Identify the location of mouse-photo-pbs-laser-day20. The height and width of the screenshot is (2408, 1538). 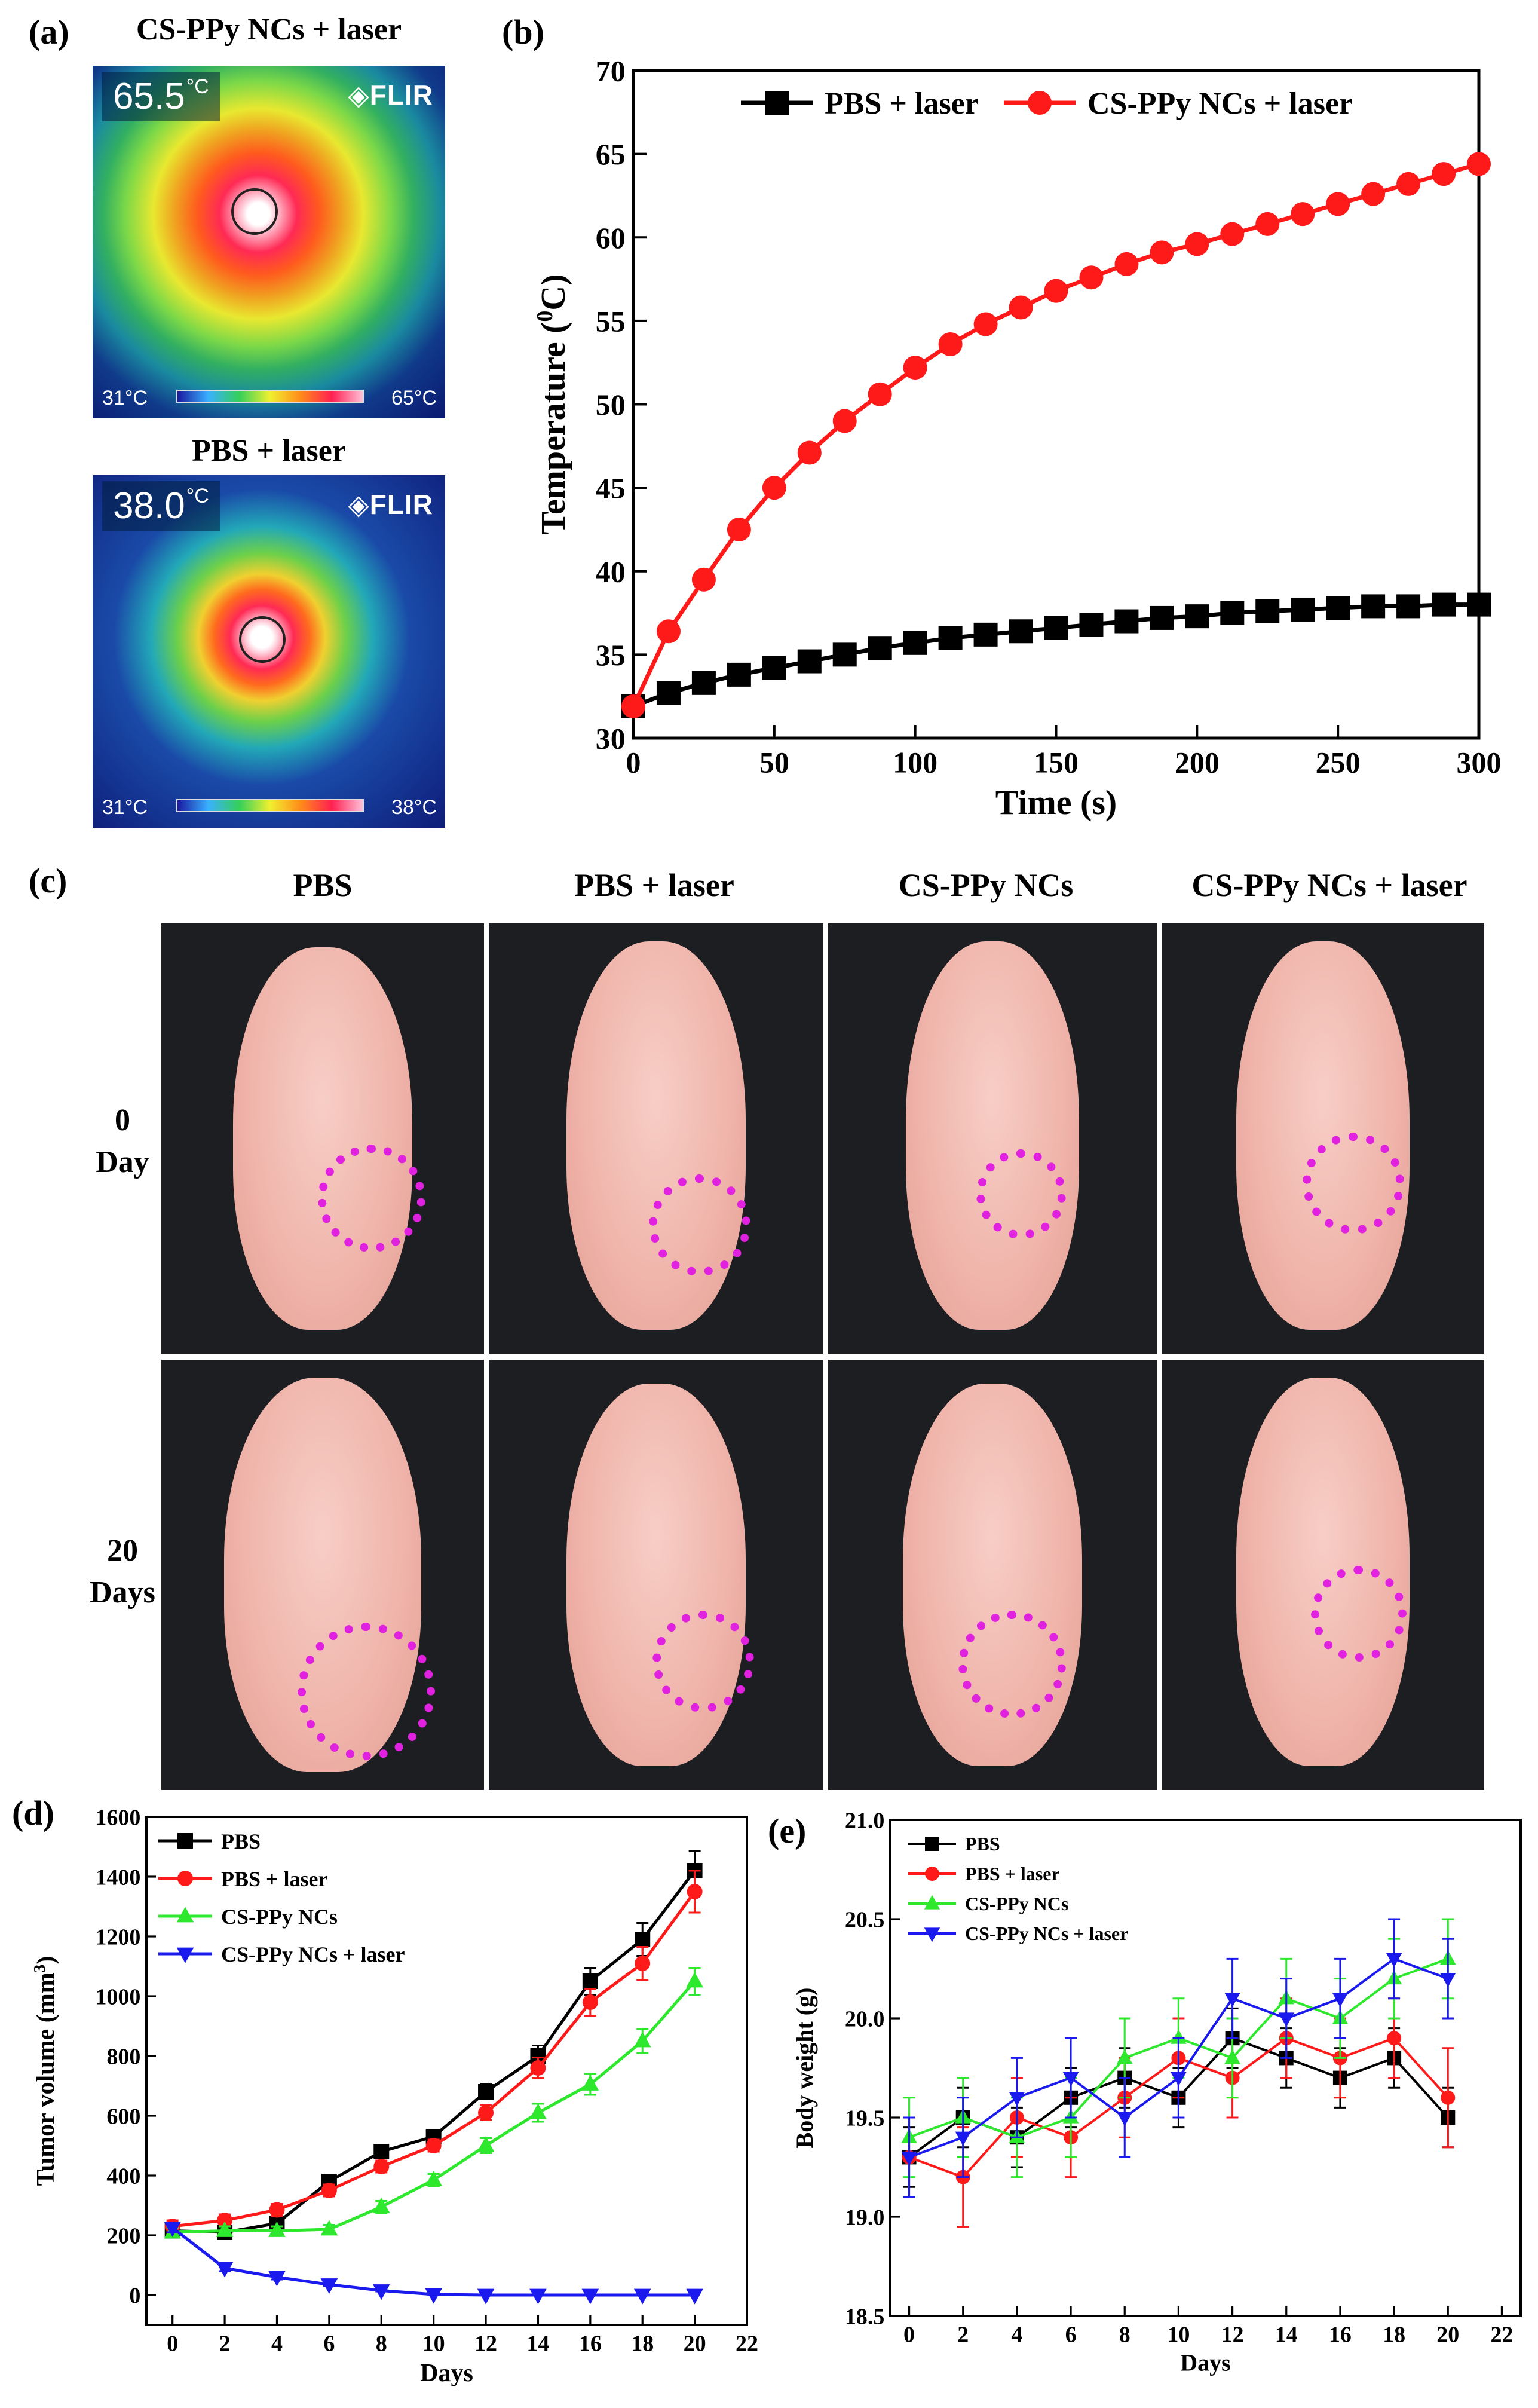
(656, 1575).